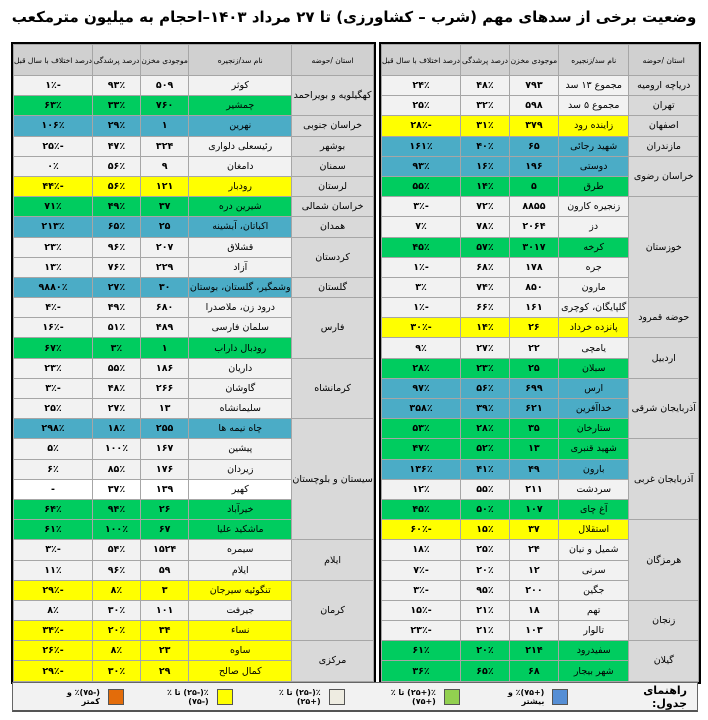  I want to click on diff-percent-cell: ۶۴٪, so click(53, 509).